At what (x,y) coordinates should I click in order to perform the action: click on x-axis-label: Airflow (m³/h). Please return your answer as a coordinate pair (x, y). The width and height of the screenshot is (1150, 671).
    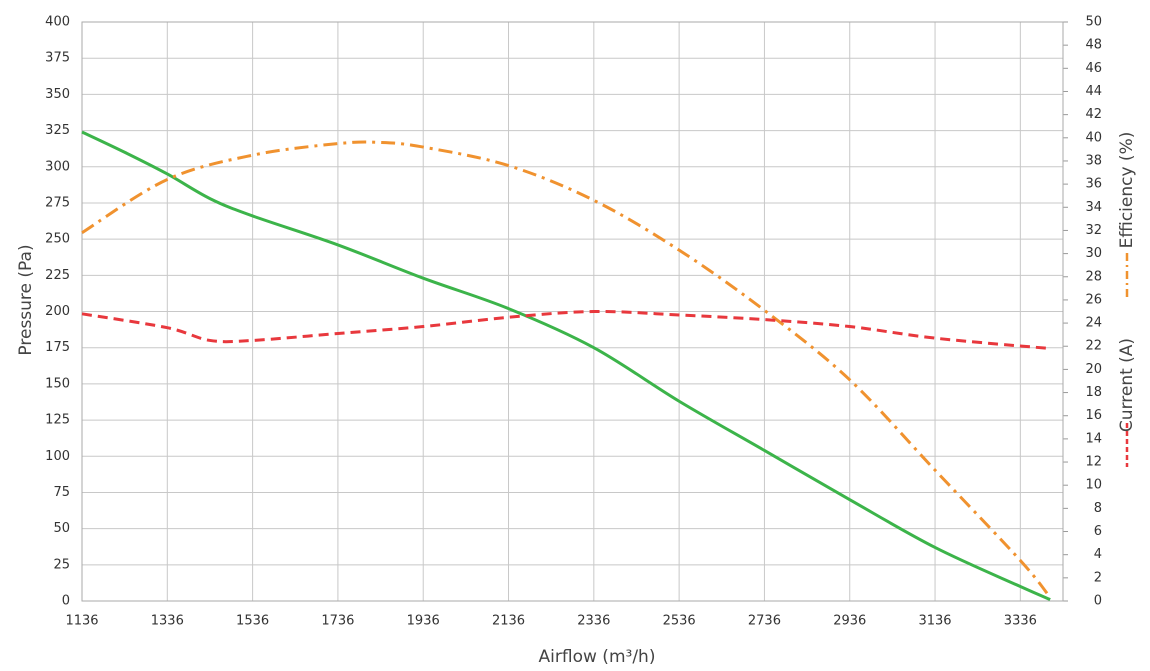
    Looking at the image, I should click on (597, 657).